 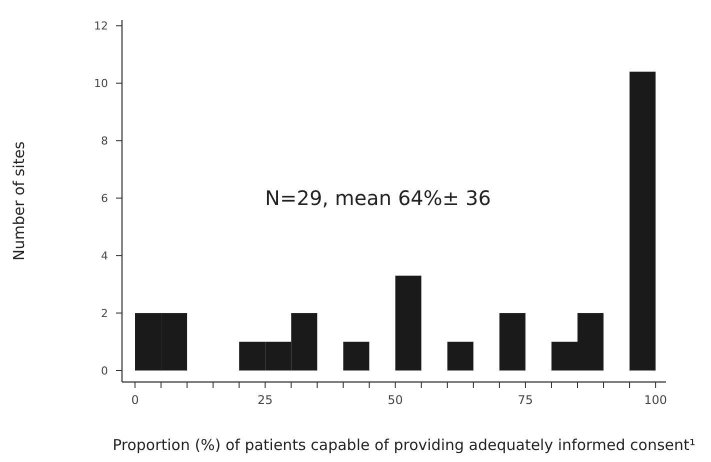 What do you see at coordinates (101, 26) in the screenshot?
I see `y-tick-label: 12` at bounding box center [101, 26].